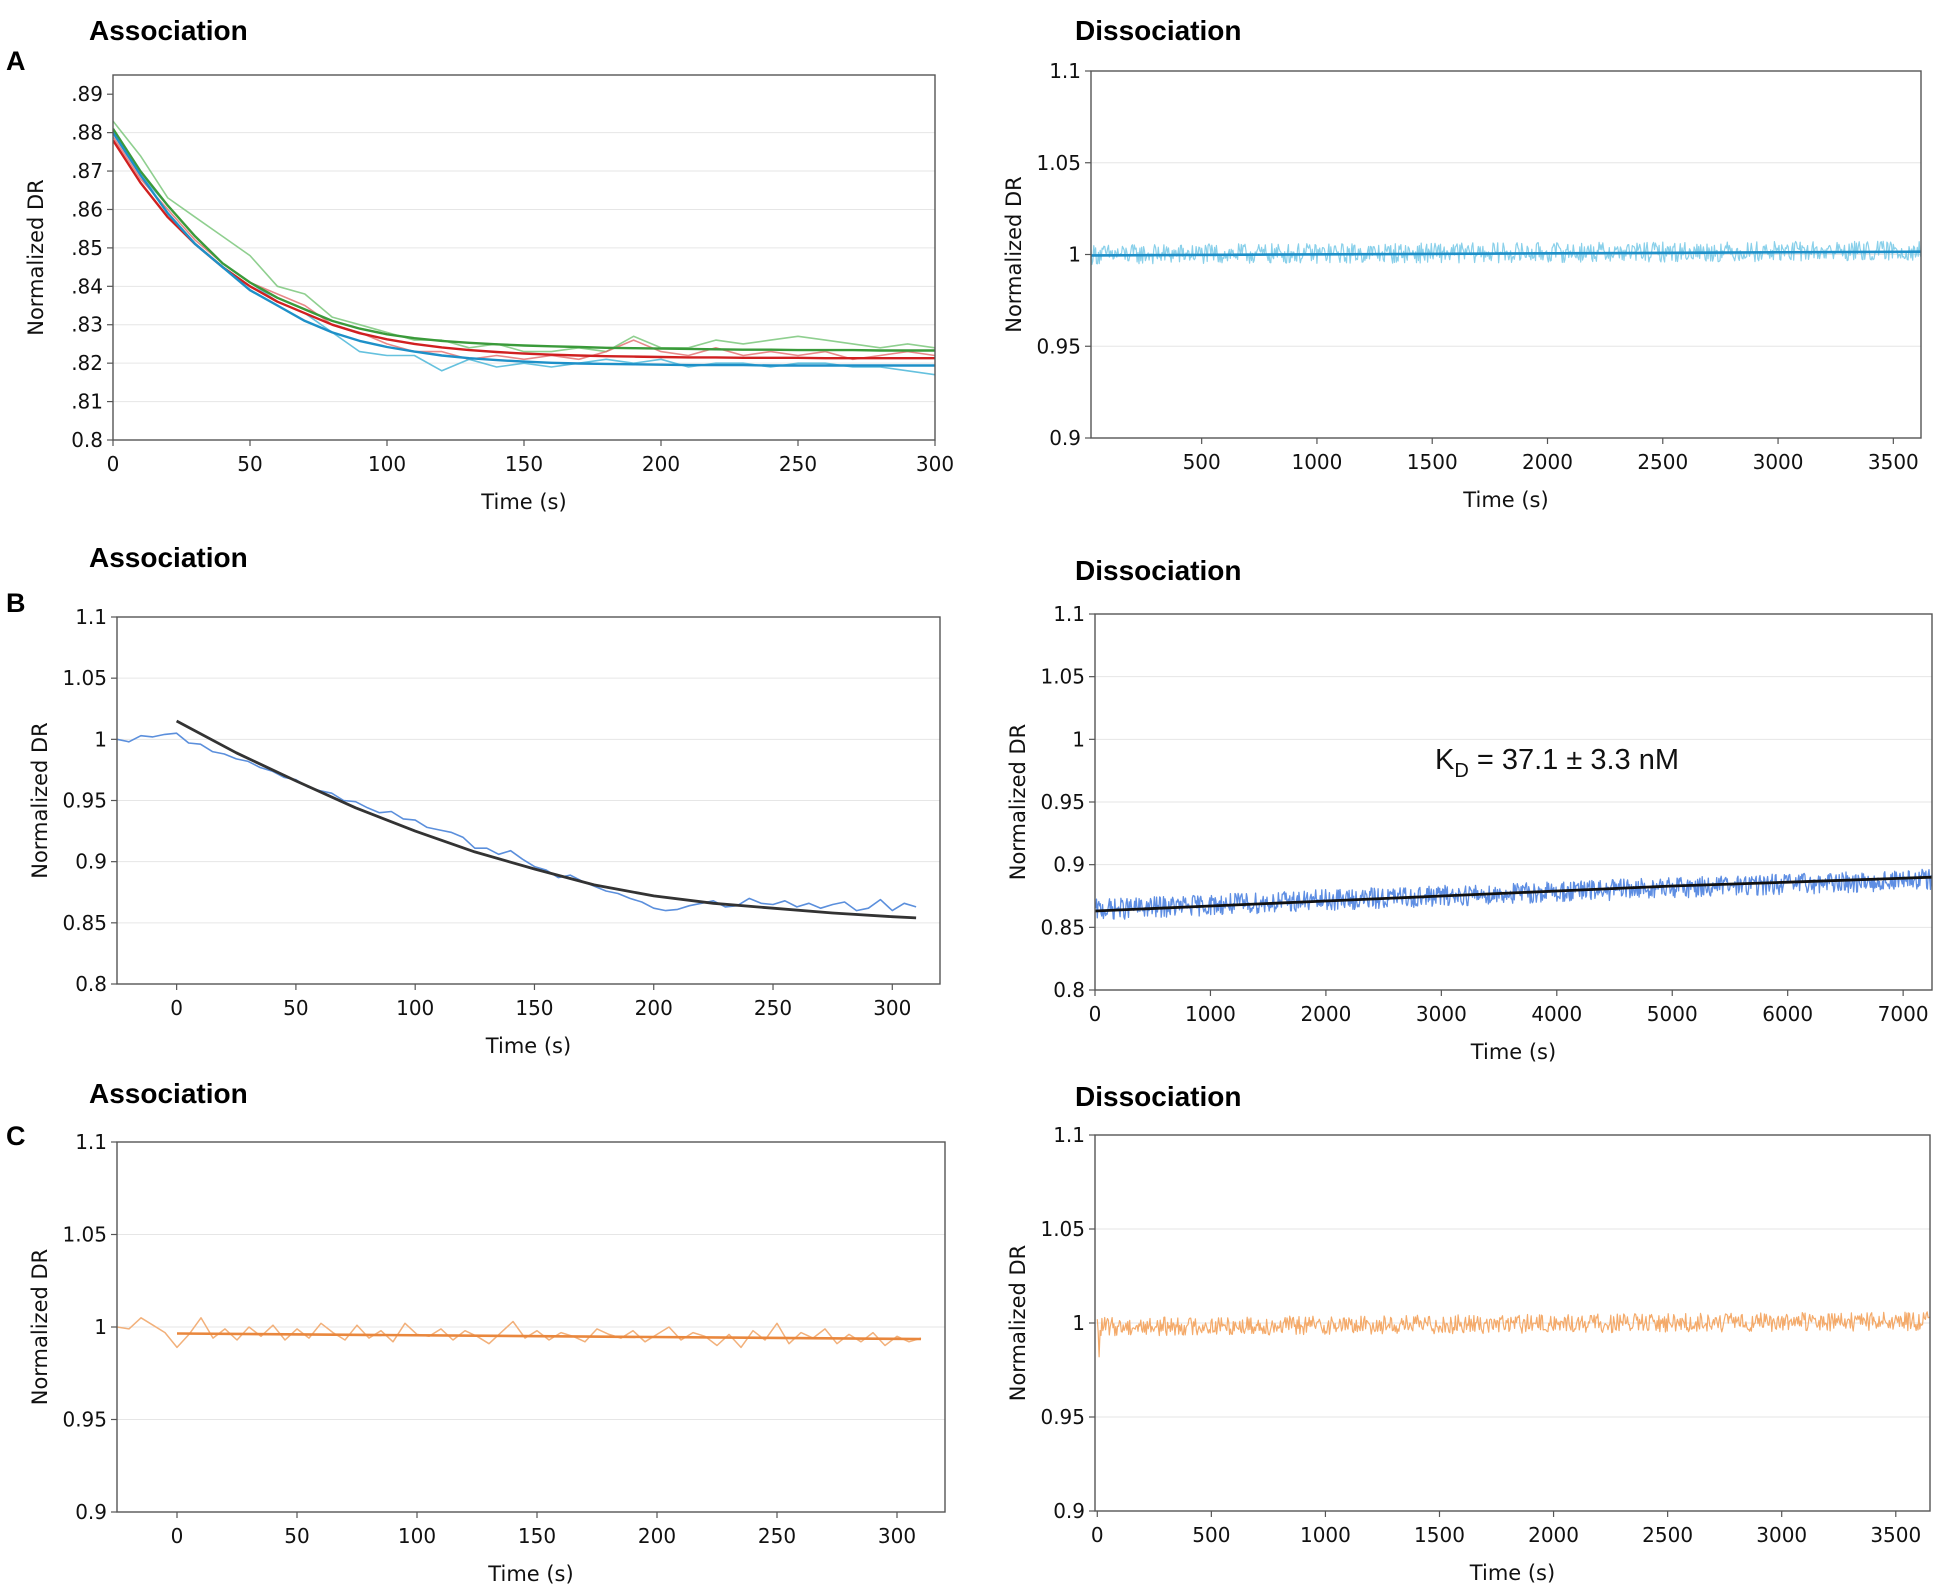 The image size is (1950, 1592). Describe the element at coordinates (1667, 1535) in the screenshot. I see `x-tick-label: 2500` at that location.